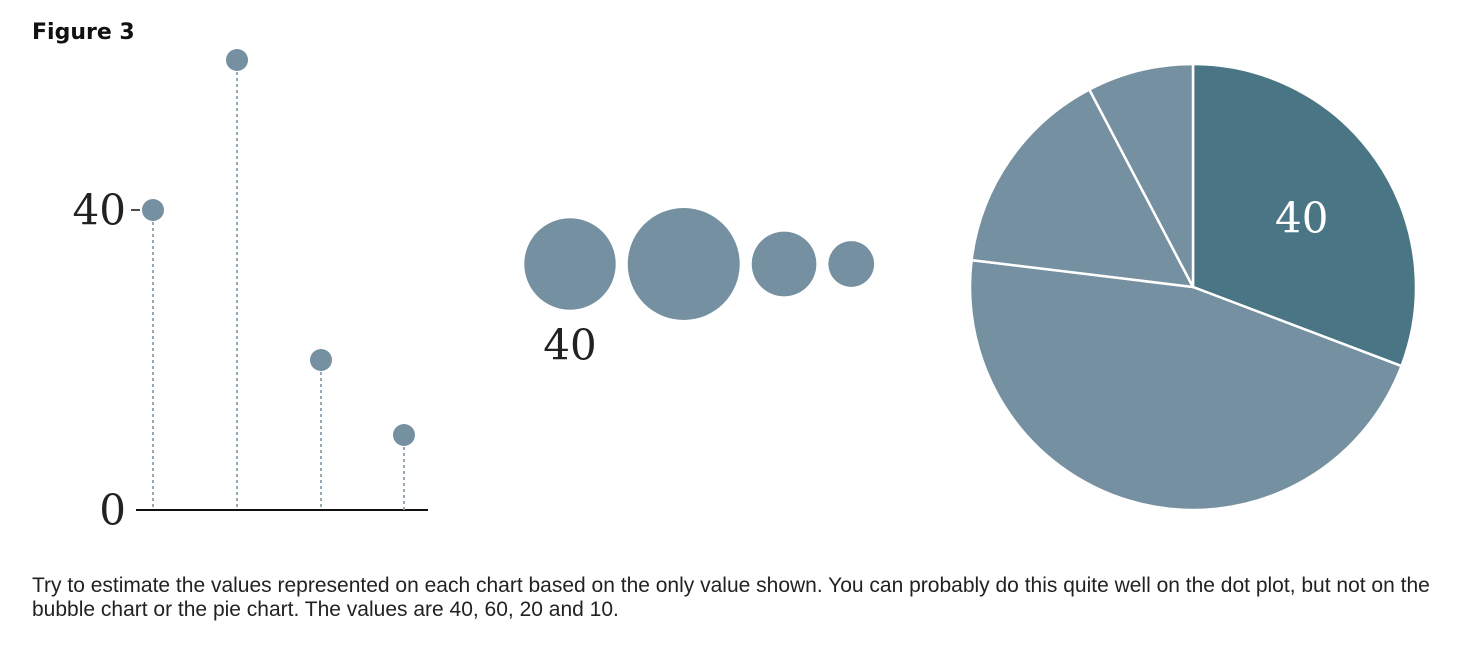 Image resolution: width=1478 pixels, height=652 pixels. What do you see at coordinates (569, 345) in the screenshot?
I see `bubble-value-label: 40` at bounding box center [569, 345].